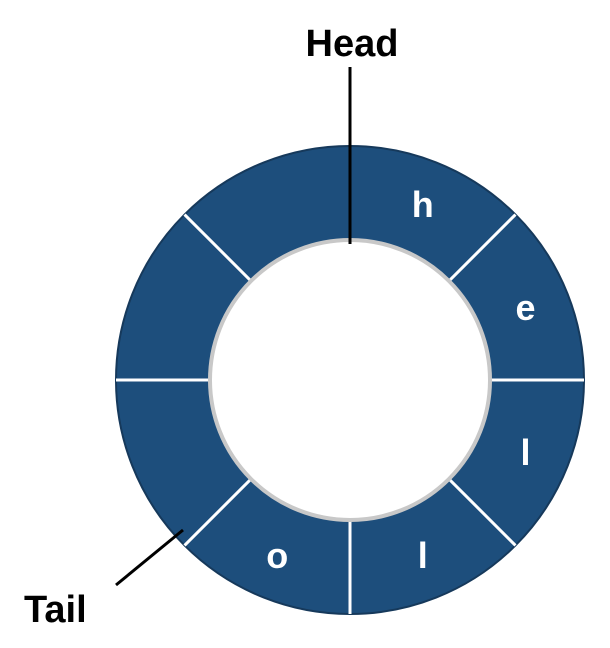 The height and width of the screenshot is (648, 610). Describe the element at coordinates (55, 610) in the screenshot. I see `tail-label: Tail` at that location.